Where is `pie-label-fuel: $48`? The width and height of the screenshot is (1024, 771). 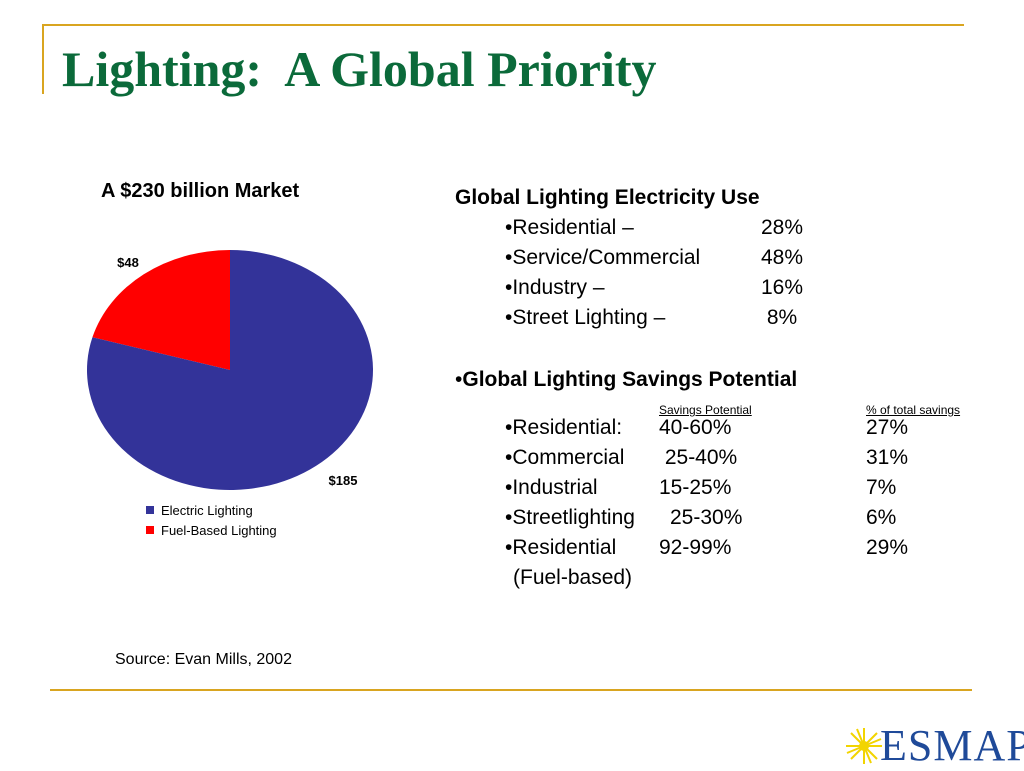 pie-label-fuel: $48 is located at coordinates (128, 262).